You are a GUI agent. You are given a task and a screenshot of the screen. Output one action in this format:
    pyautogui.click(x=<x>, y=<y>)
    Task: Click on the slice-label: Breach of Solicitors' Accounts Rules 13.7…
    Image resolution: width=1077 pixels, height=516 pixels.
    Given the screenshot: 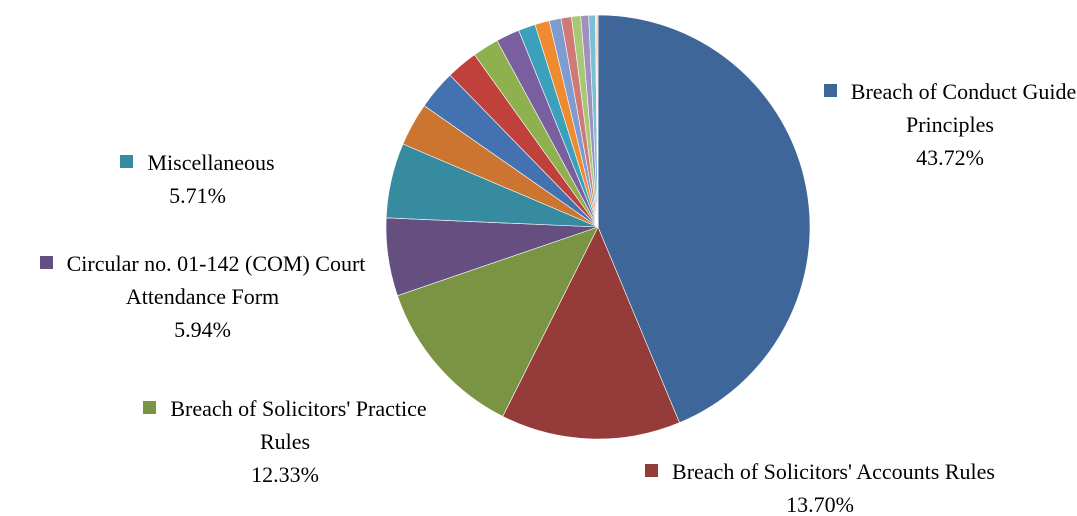 What is the action you would take?
    pyautogui.click(x=820, y=485)
    